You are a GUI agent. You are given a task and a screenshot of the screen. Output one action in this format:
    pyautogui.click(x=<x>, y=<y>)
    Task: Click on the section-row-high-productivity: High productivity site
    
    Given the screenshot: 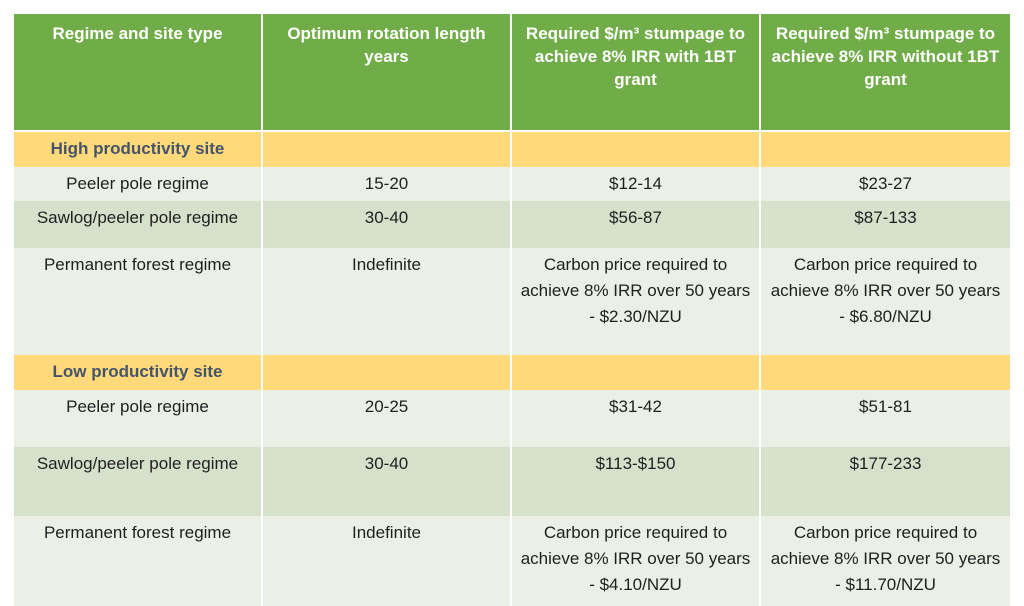 What is the action you would take?
    pyautogui.click(x=512, y=149)
    